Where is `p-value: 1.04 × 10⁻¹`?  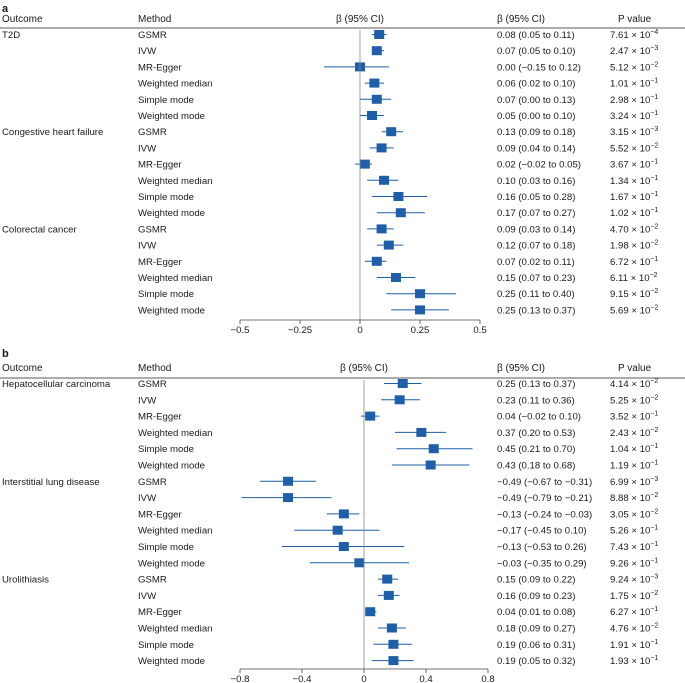
p-value: 1.04 × 10⁻¹ is located at coordinates (634, 449).